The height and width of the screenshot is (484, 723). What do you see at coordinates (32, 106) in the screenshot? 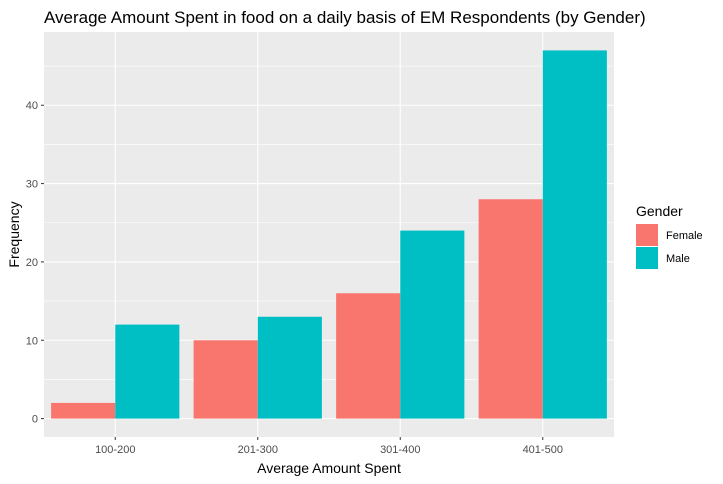
I see `y-tick-label: 40` at bounding box center [32, 106].